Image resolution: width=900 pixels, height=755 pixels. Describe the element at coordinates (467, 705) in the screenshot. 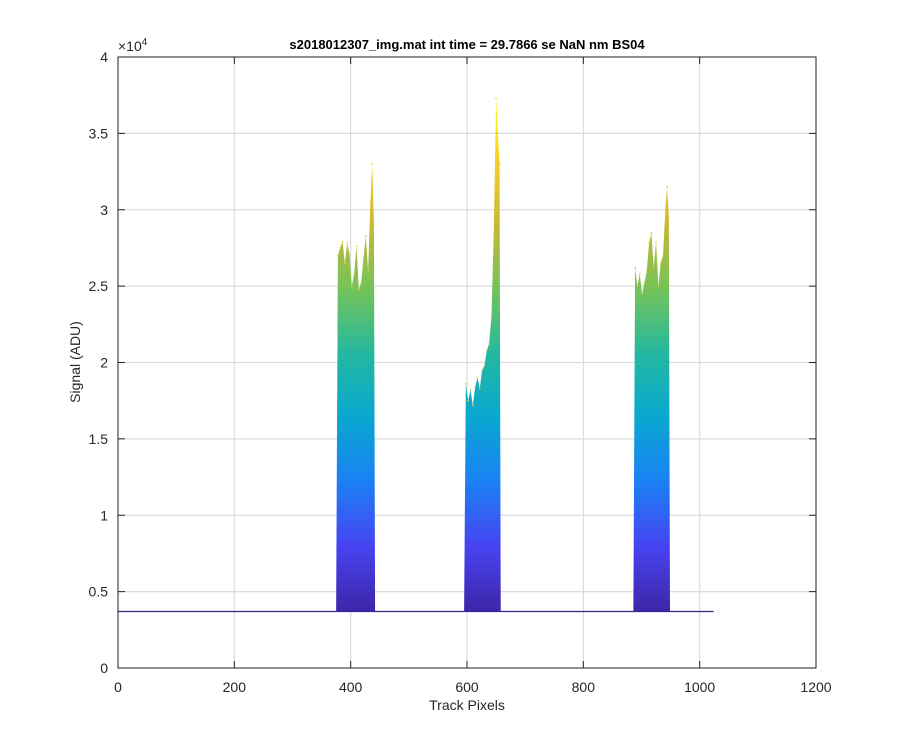

I see `x-axis-label: Track Pixels` at that location.